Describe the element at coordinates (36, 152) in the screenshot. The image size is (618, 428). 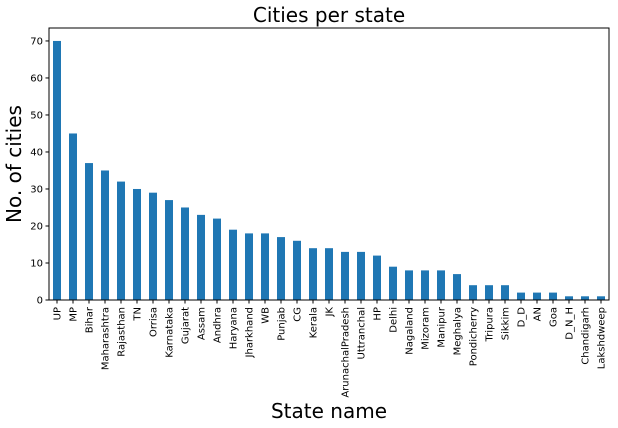
I see `y-tick-label: 40` at that location.